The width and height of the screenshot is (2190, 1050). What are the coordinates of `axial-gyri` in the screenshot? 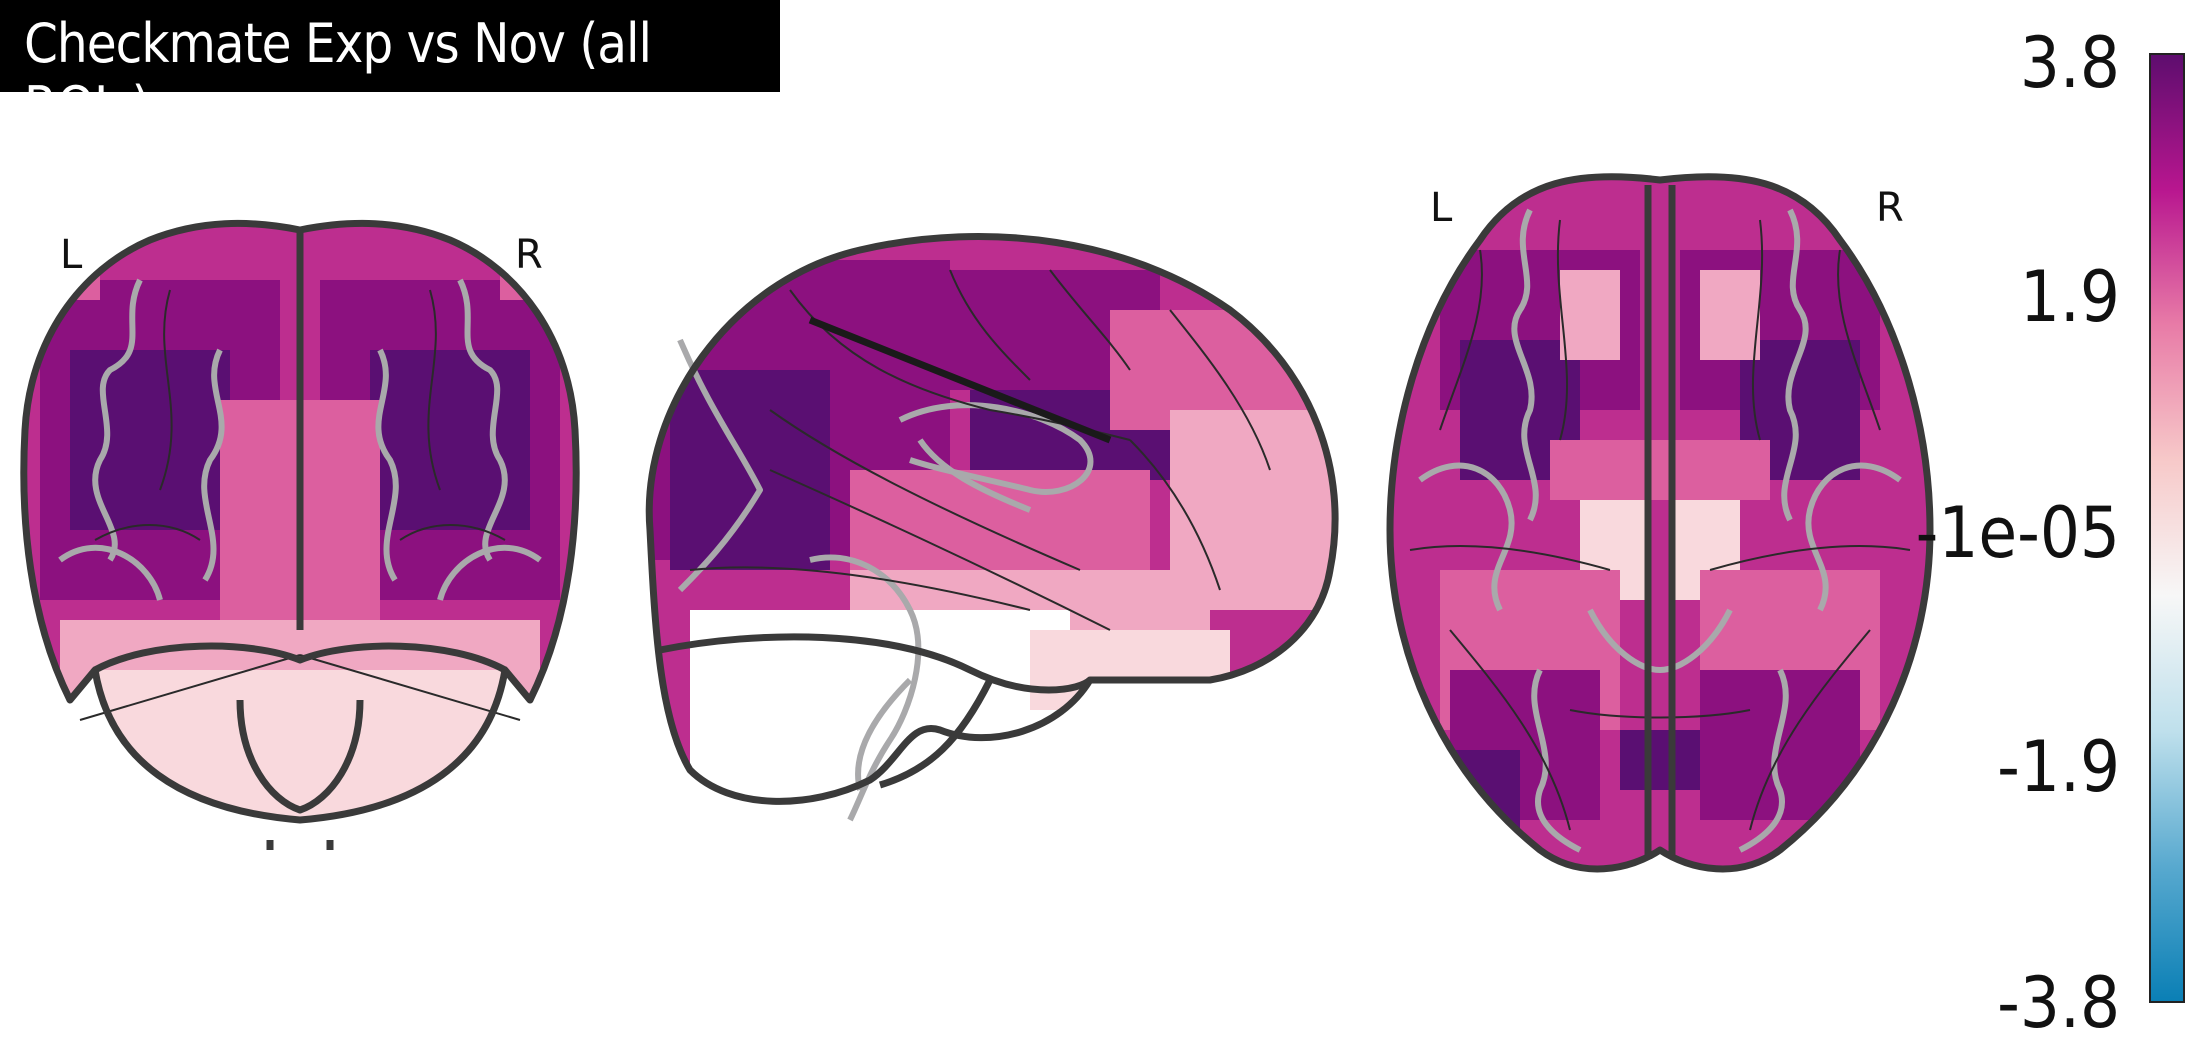 It's located at (1660, 530).